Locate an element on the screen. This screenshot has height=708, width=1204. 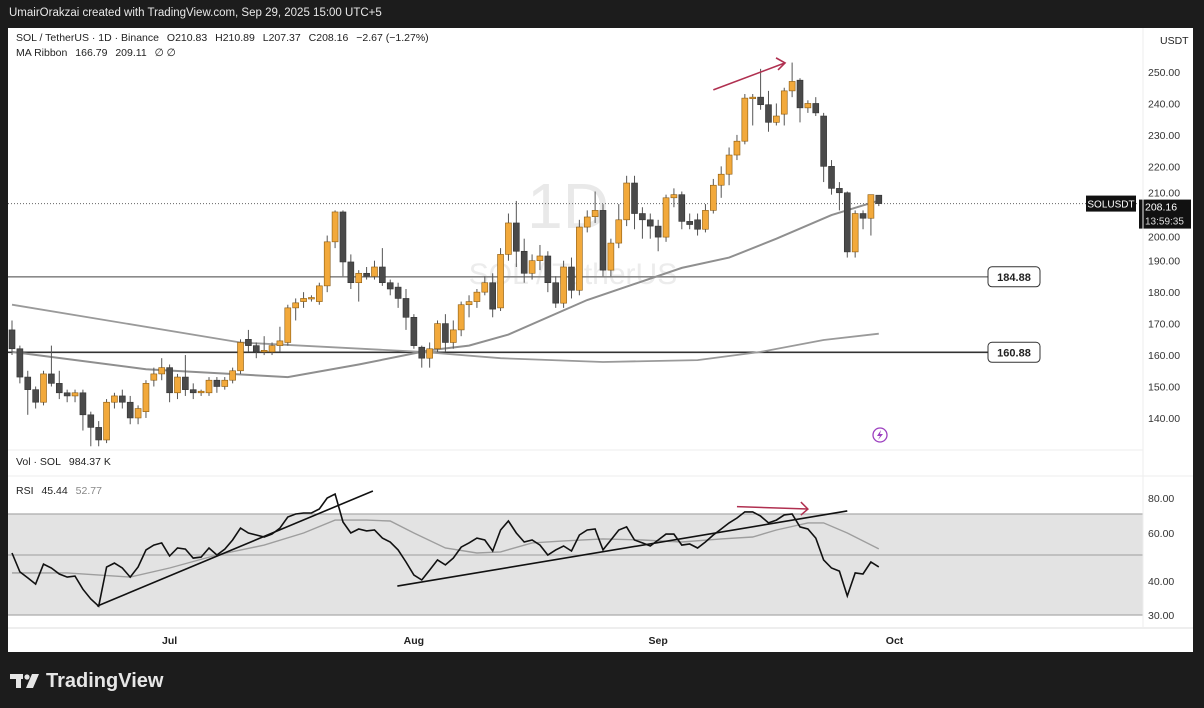
price-tick-label: 250.00 is located at coordinates (1164, 73).